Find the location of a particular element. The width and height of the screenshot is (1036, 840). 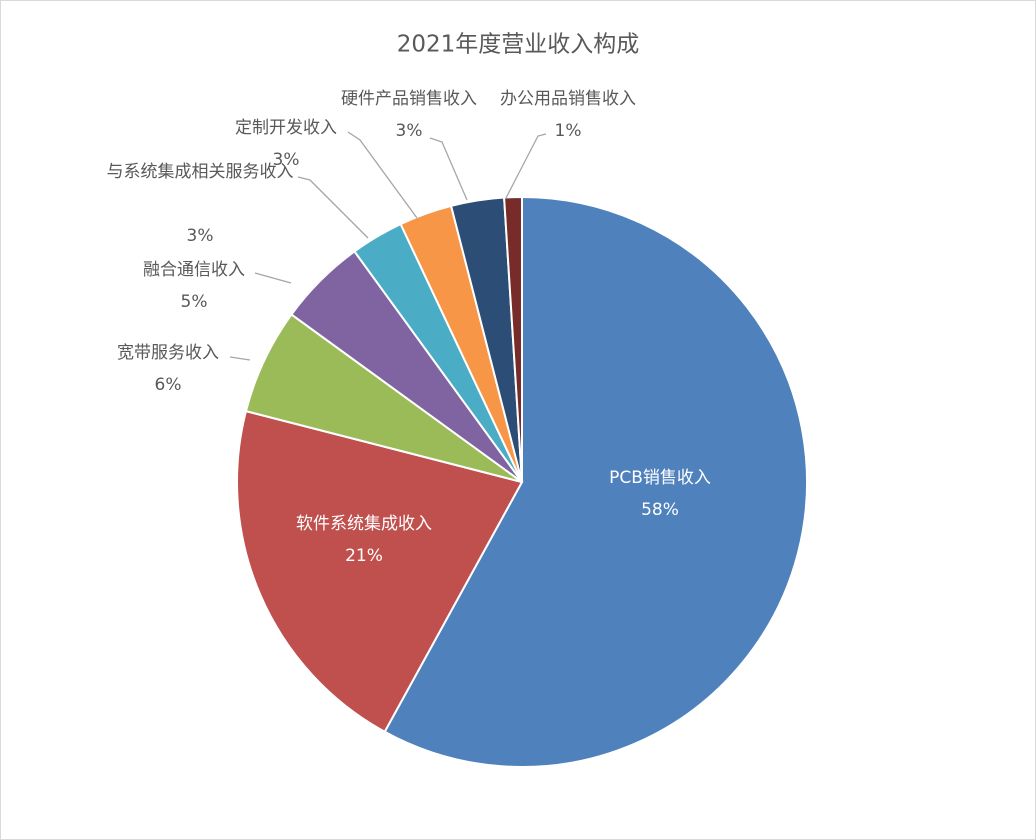

chart-title: 2021年度营业收入构成 is located at coordinates (518, 45).